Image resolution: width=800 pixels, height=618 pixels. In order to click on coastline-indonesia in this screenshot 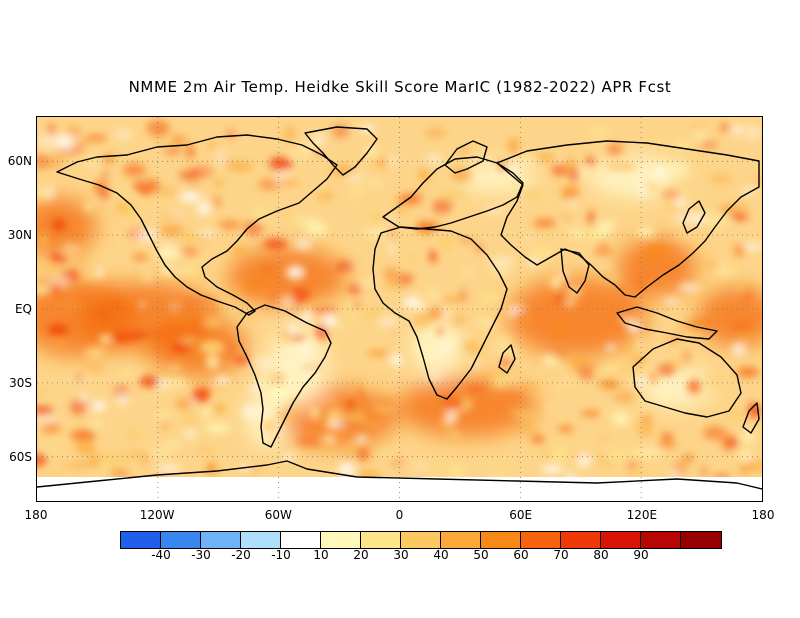, I will do `click(667, 323)`.